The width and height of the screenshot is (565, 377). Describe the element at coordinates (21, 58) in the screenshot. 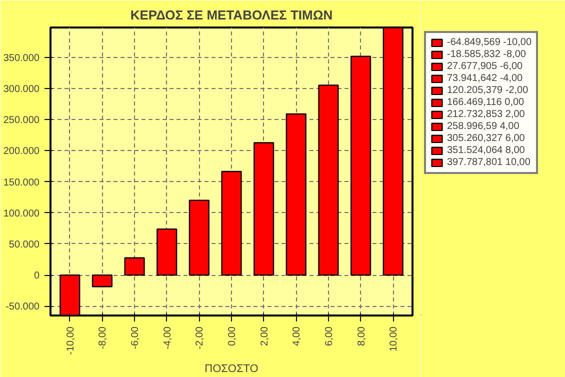

I see `y-tick-label: 350.000` at that location.